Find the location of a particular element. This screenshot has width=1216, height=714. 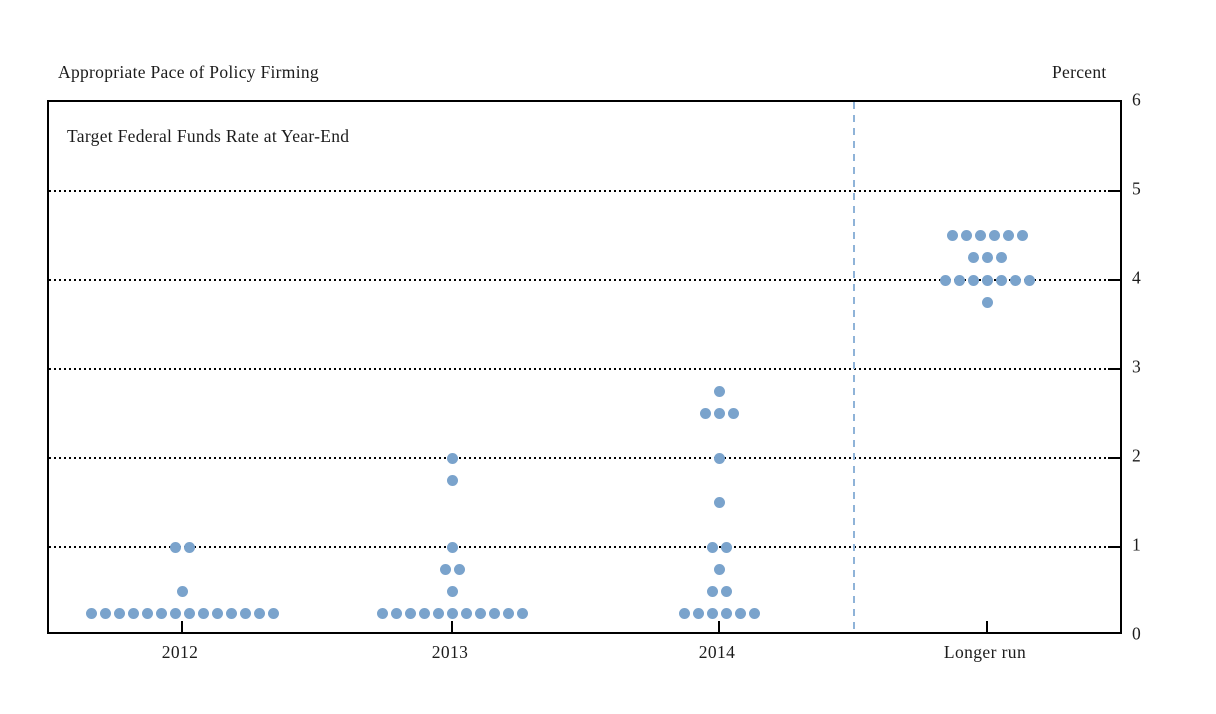

dot-2012-0.5 is located at coordinates (182, 591).